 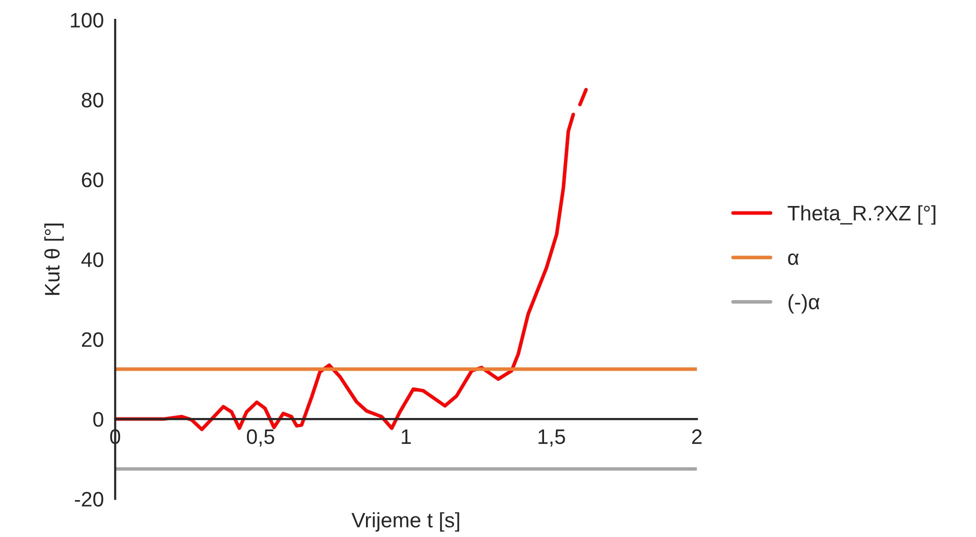 I want to click on x-tick-label: 2, so click(x=697, y=436).